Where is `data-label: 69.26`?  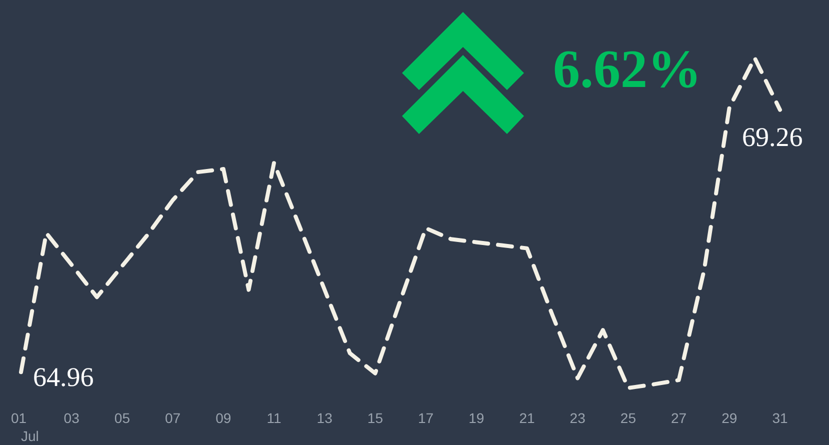 data-label: 69.26 is located at coordinates (772, 137).